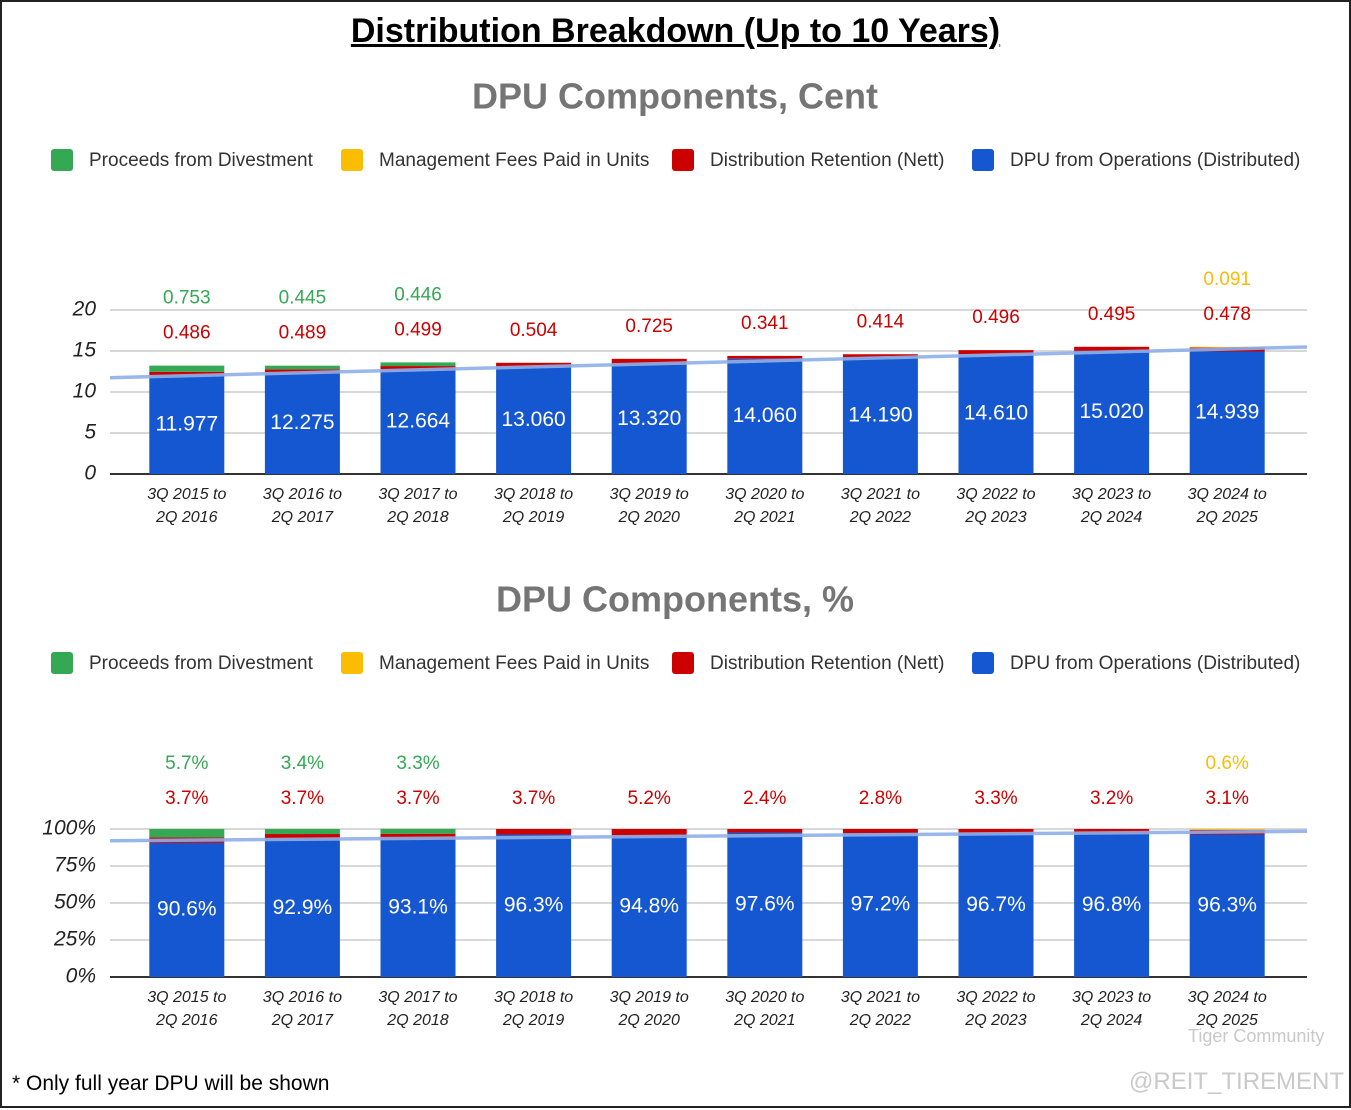 This screenshot has height=1110, width=1351. What do you see at coordinates (1227, 798) in the screenshot?
I see `value-label: 3.1%` at bounding box center [1227, 798].